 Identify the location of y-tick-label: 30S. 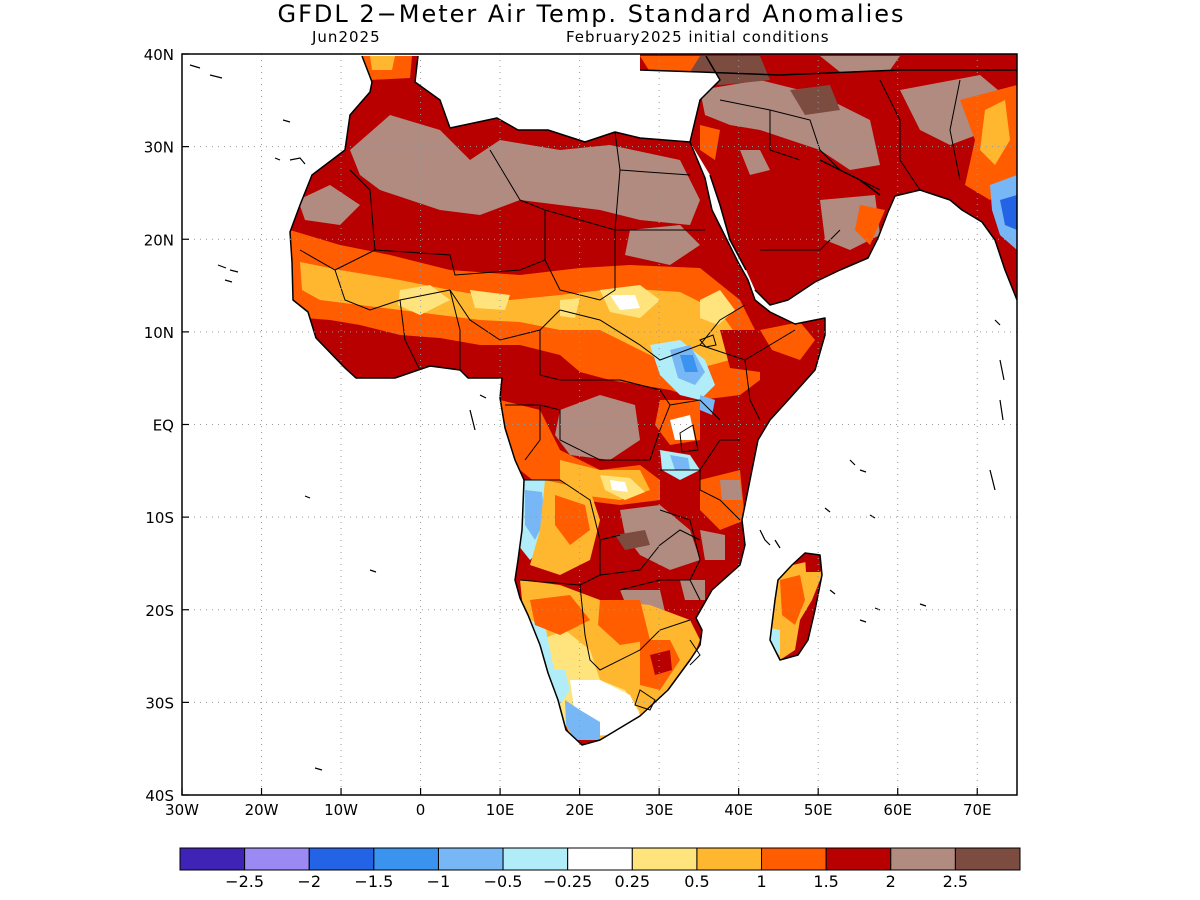
(159, 703).